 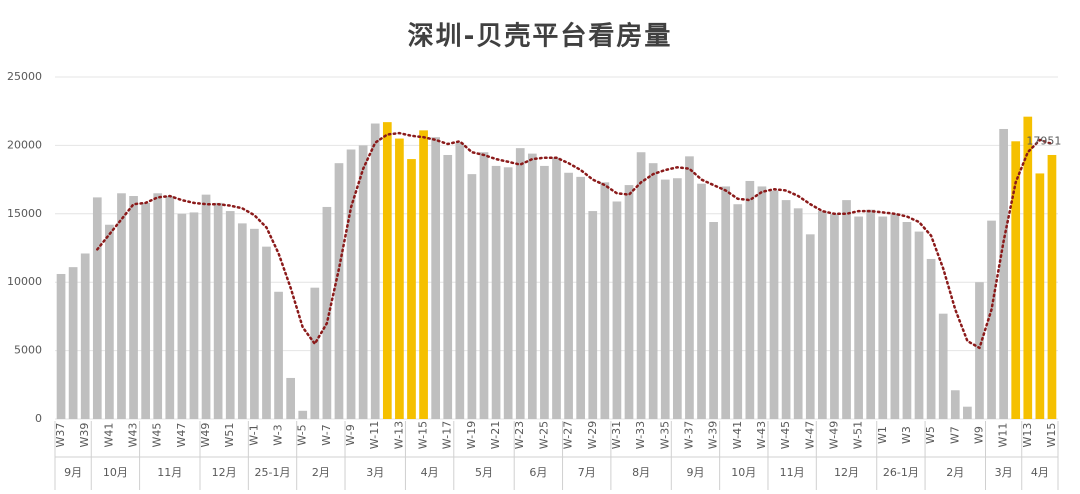 What do you see at coordinates (181, 435) in the screenshot?
I see `x-tick-label: W47` at bounding box center [181, 435].